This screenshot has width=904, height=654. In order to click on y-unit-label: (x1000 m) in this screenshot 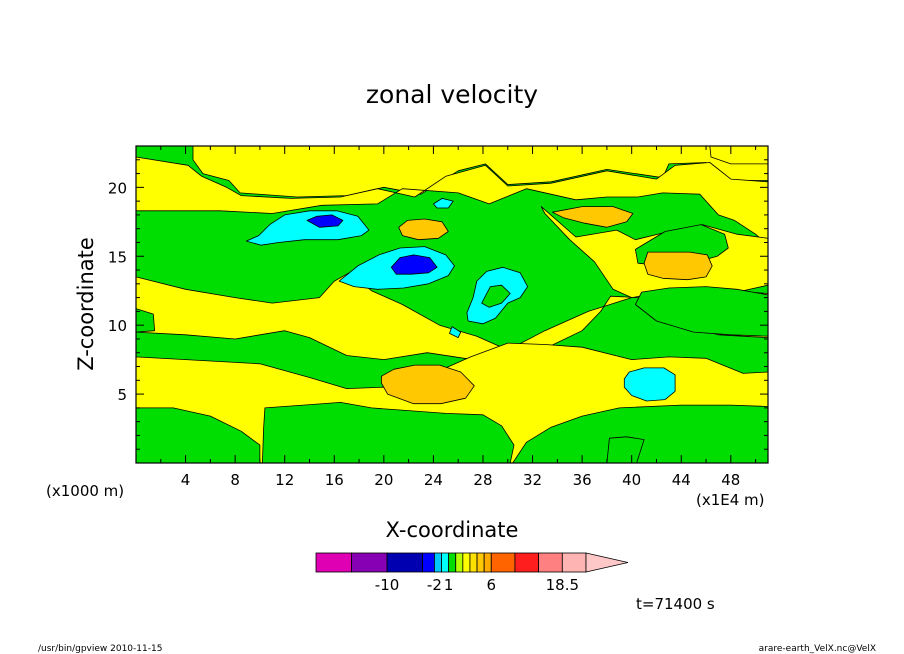, I will do `click(85, 491)`.